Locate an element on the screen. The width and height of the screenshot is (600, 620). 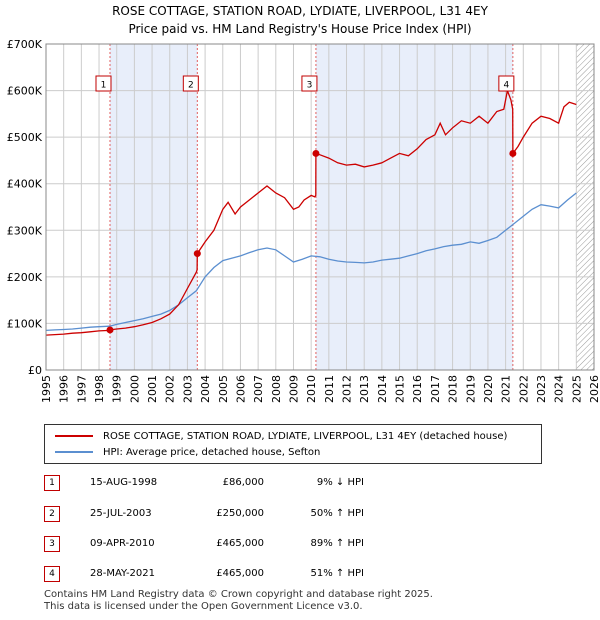
y-tick-label: £0 is located at coordinates (35, 370).